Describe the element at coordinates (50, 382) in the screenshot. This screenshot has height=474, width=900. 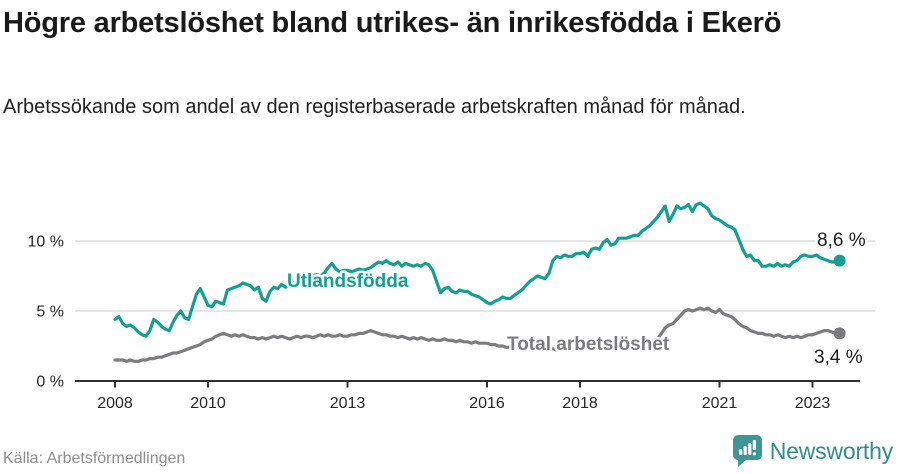
I see `y-tick-label: 0 %` at that location.